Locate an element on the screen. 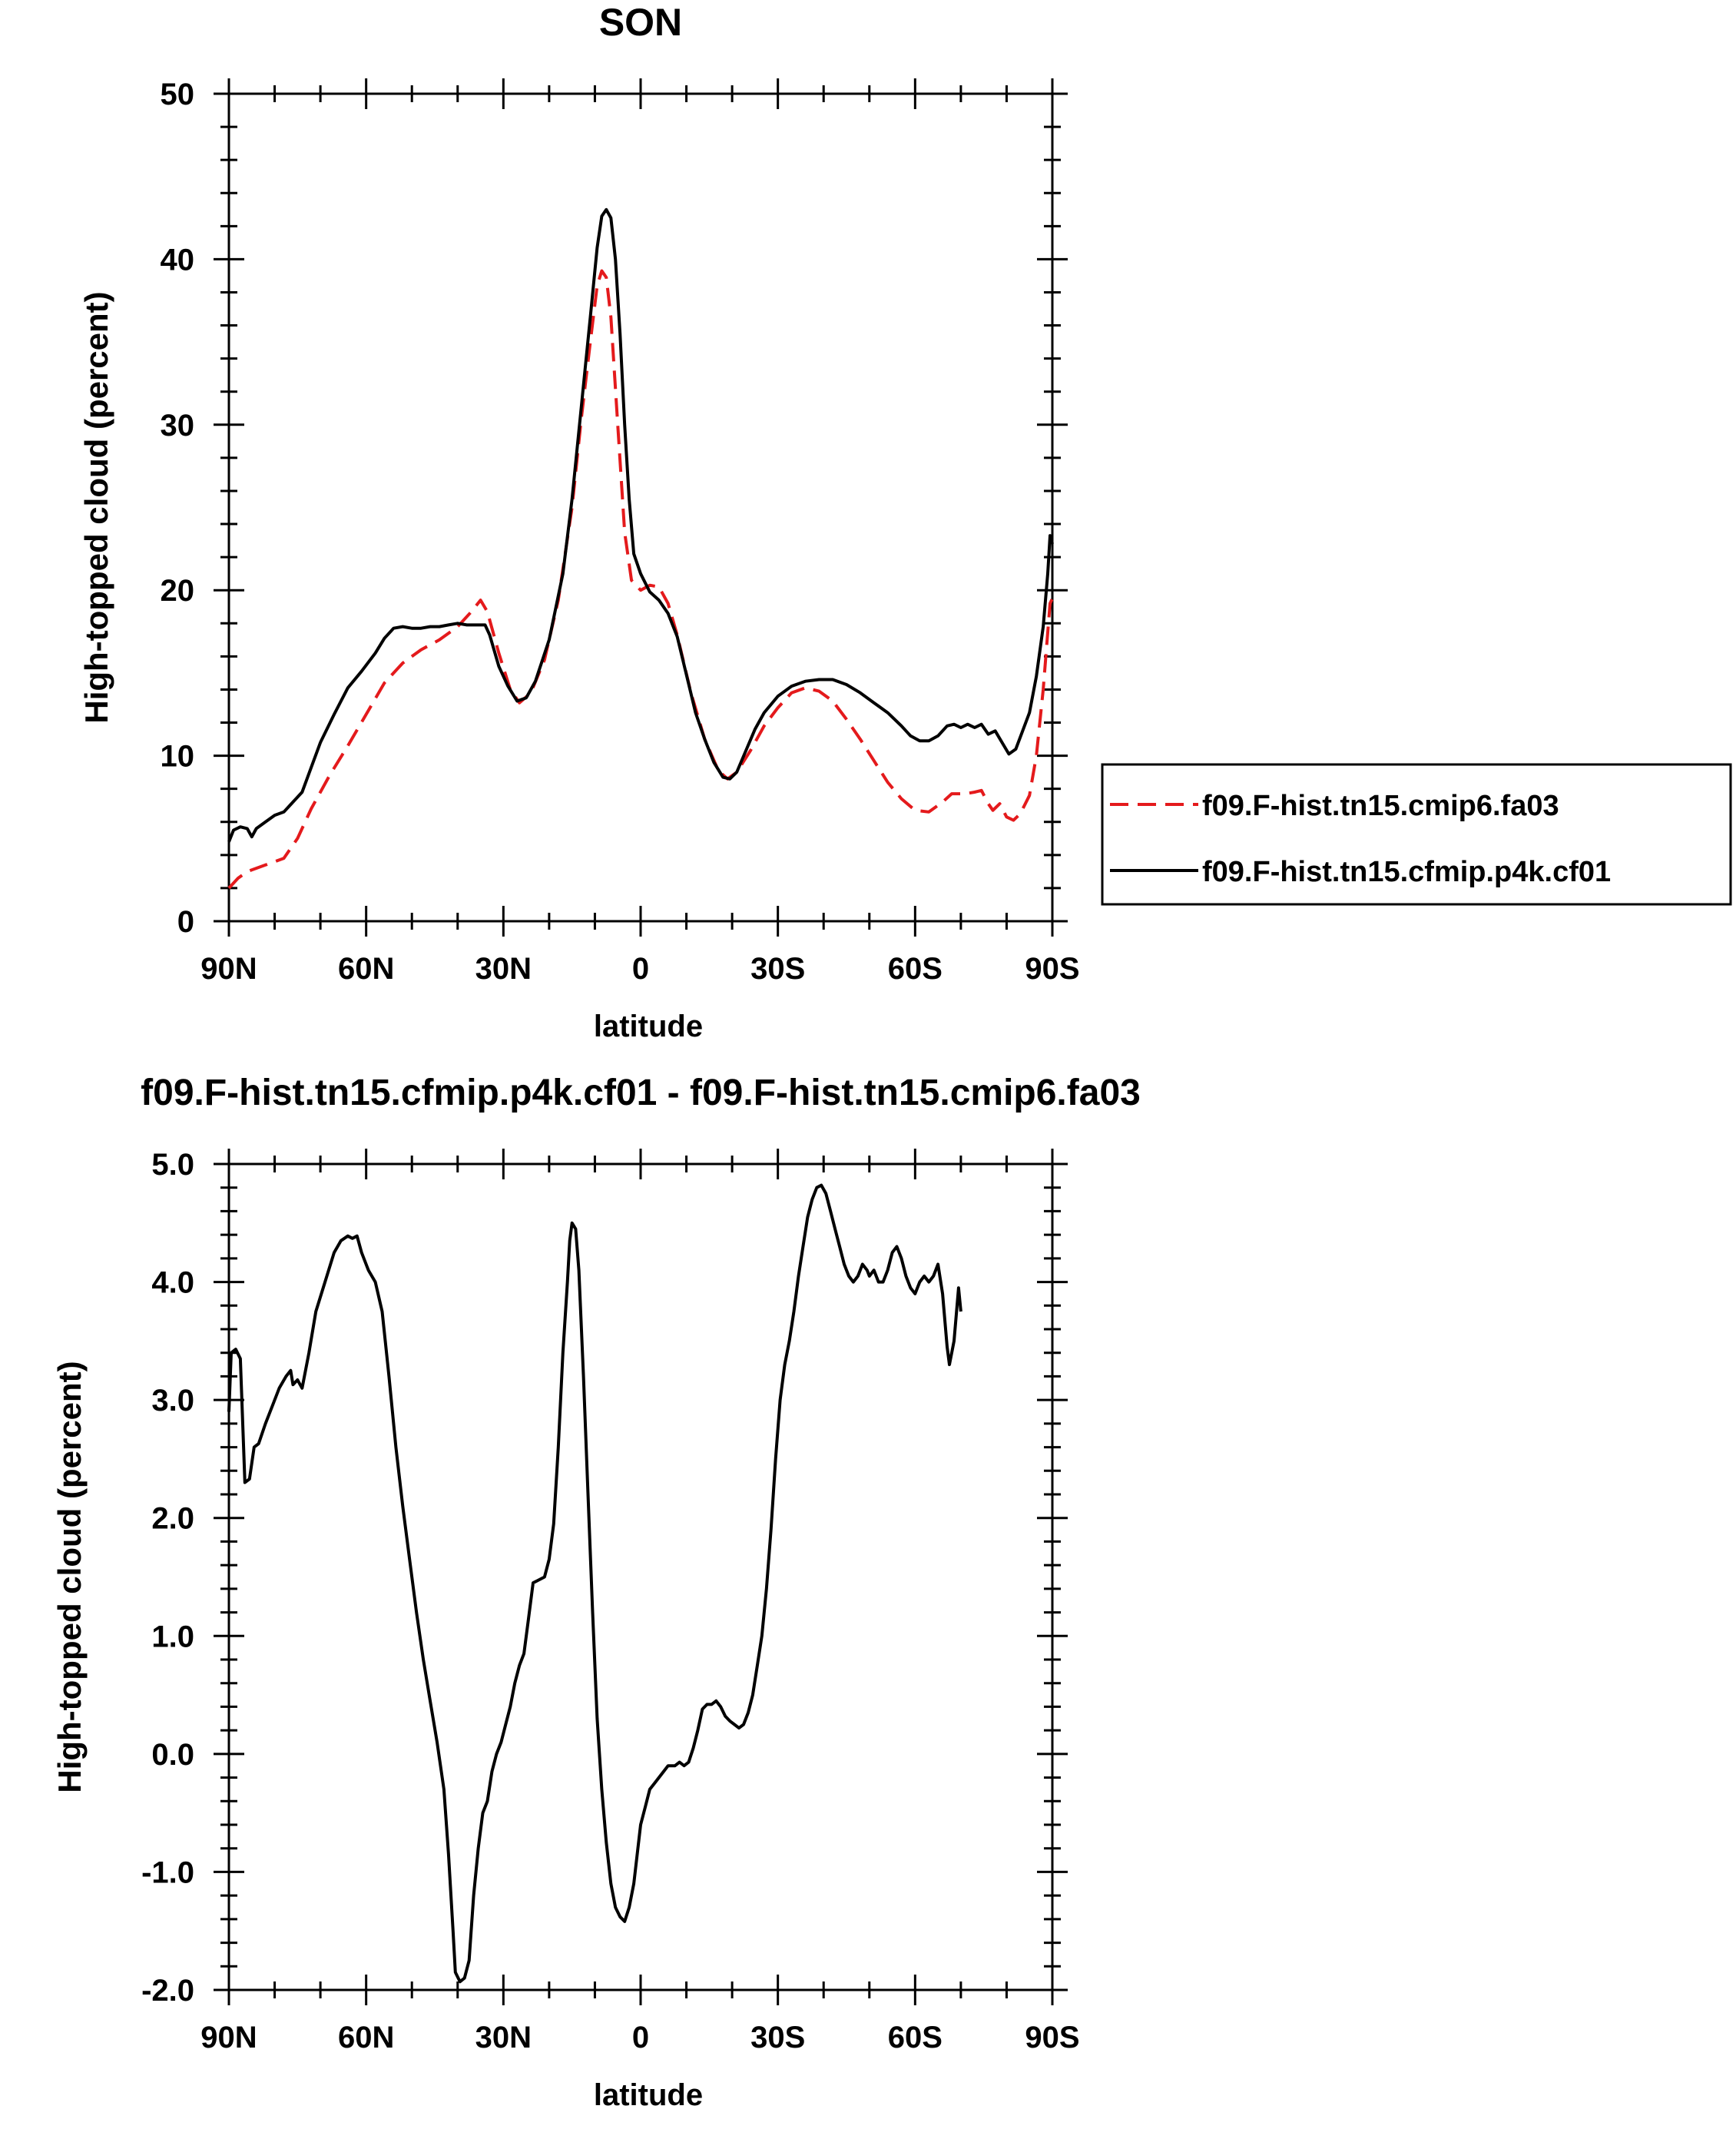 The width and height of the screenshot is (1736, 2129). chart-title: SON is located at coordinates (640, 22).